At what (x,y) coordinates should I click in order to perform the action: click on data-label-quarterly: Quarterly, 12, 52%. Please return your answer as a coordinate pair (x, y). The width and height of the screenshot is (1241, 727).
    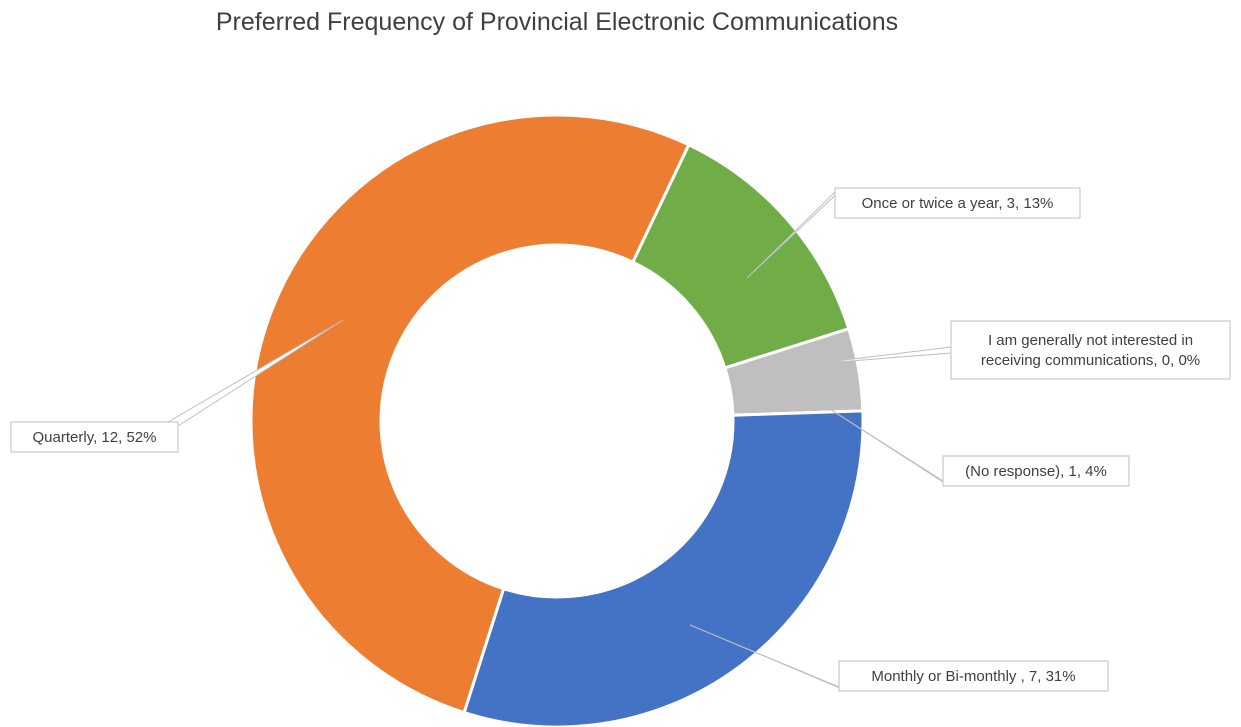
    Looking at the image, I should click on (94, 437).